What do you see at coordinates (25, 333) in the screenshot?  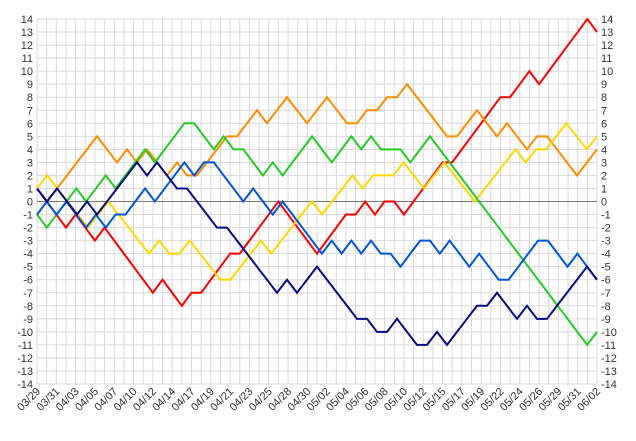 I see `y-tick-label-left: -10` at bounding box center [25, 333].